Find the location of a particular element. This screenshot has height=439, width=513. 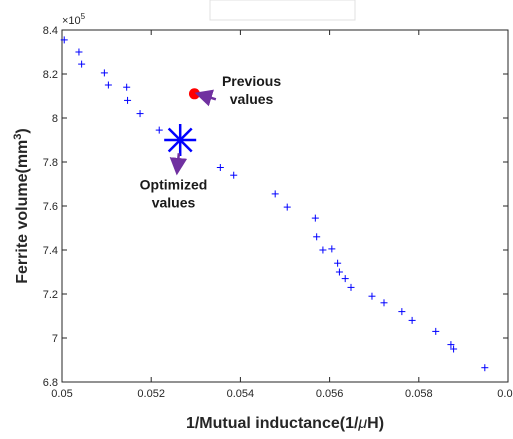

optimized-point-d2 is located at coordinates (180, 140).